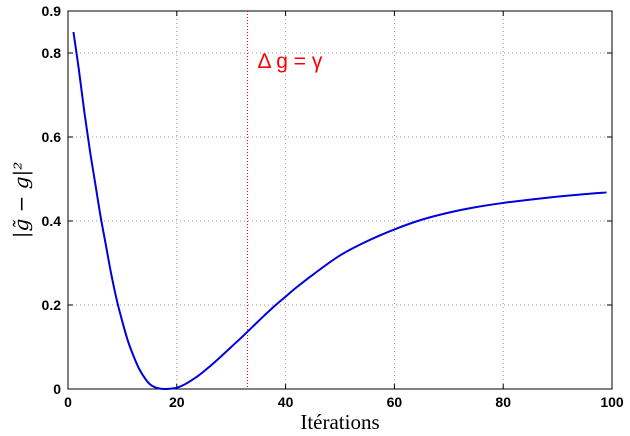  Describe the element at coordinates (57, 389) in the screenshot. I see `y-tick-label: 0` at that location.